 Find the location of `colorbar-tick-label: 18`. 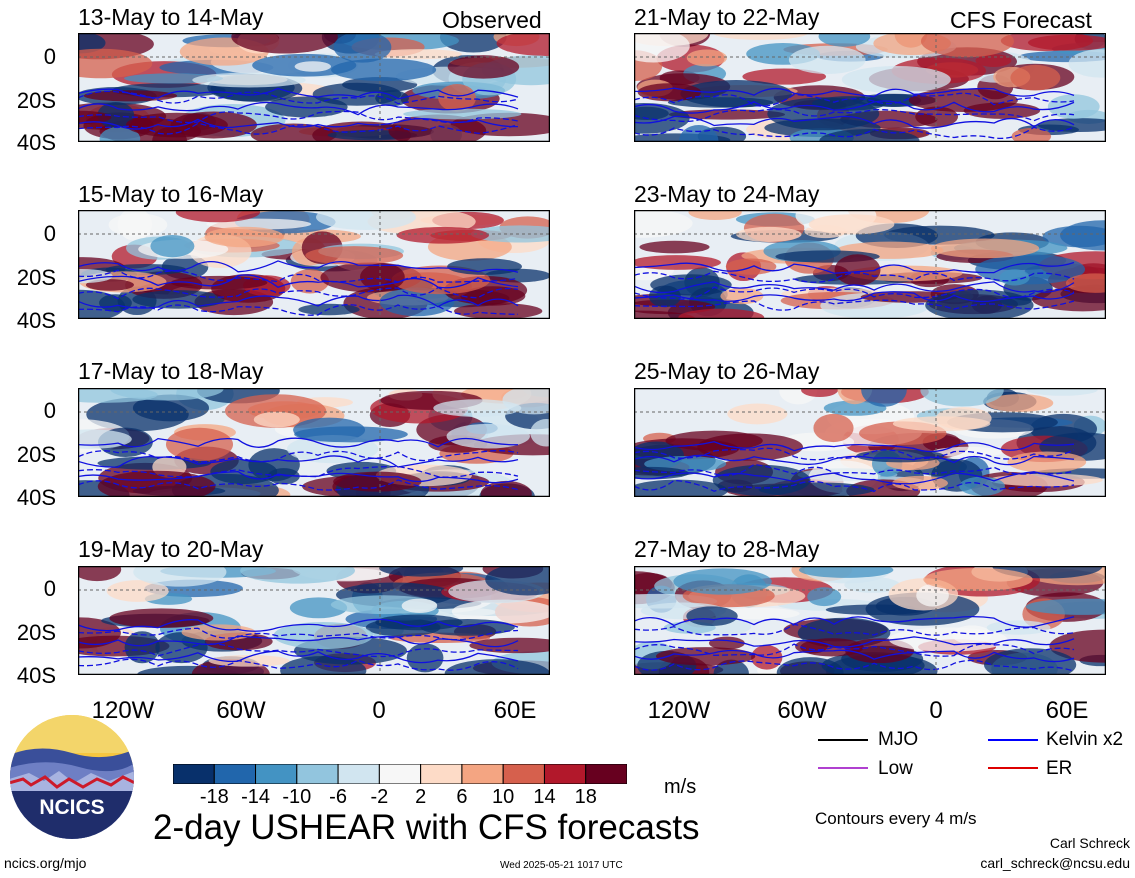

colorbar-tick-label: 18 is located at coordinates (585, 797).